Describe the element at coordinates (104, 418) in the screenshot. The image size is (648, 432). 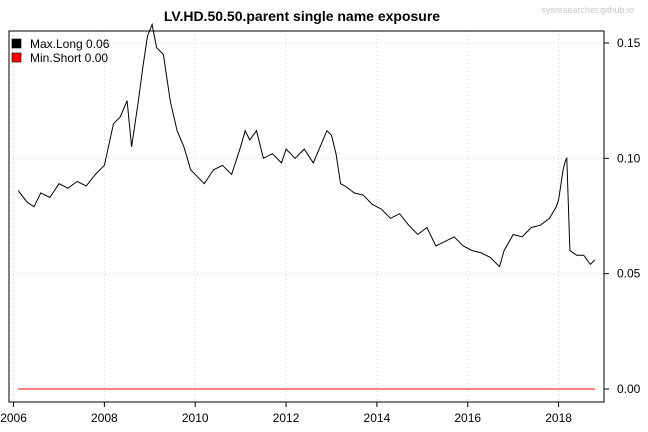
I see `x-tick-label: 2008` at that location.